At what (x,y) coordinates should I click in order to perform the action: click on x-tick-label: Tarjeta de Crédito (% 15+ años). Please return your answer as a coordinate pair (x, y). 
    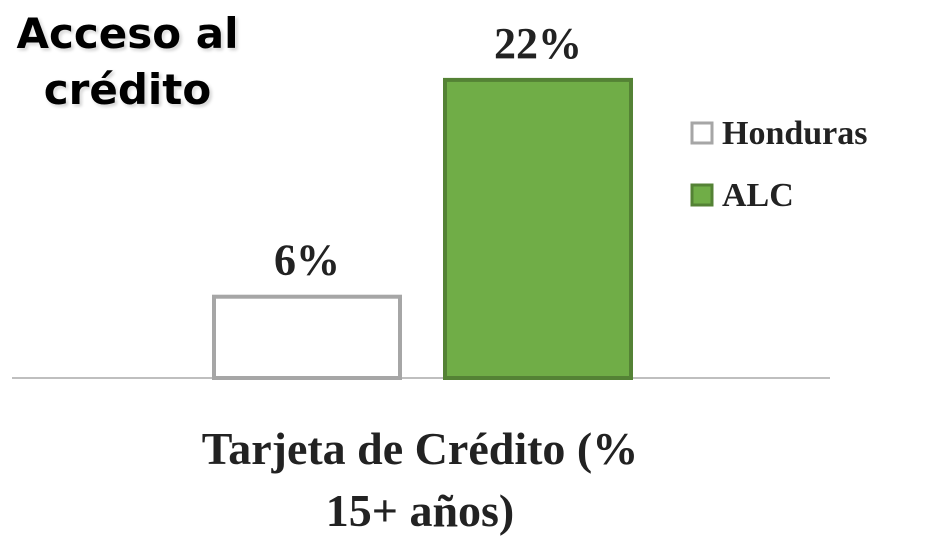
    Looking at the image, I should click on (420, 479).